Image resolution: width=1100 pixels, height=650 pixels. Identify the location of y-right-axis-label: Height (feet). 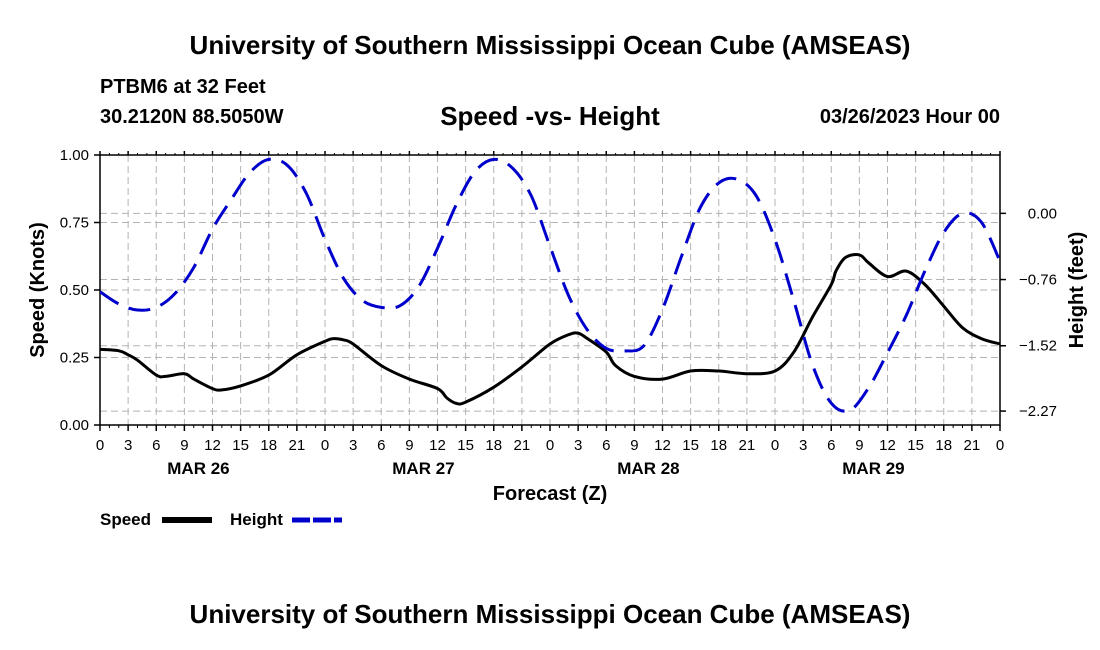
(1077, 290).